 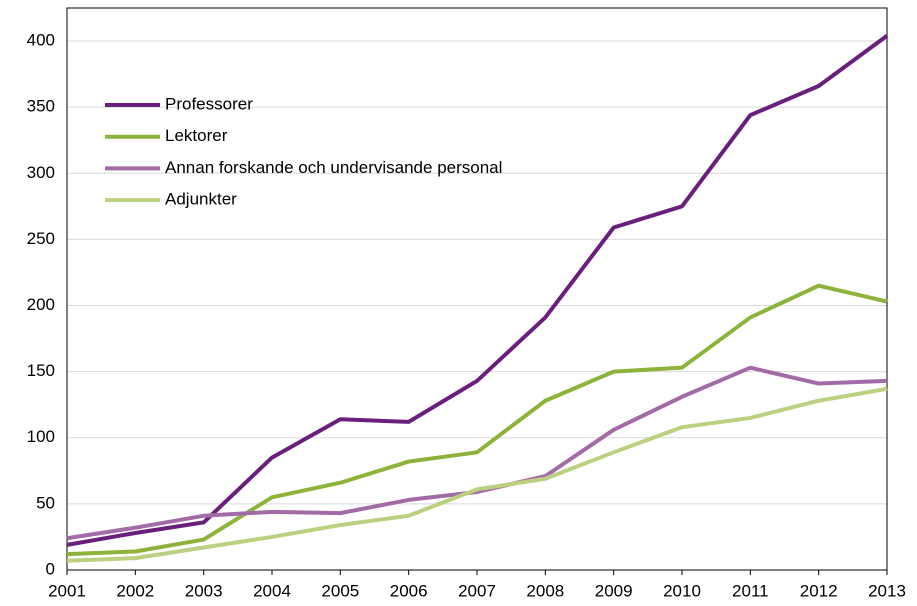 What do you see at coordinates (272, 590) in the screenshot?
I see `x-tick-label: 2004` at bounding box center [272, 590].